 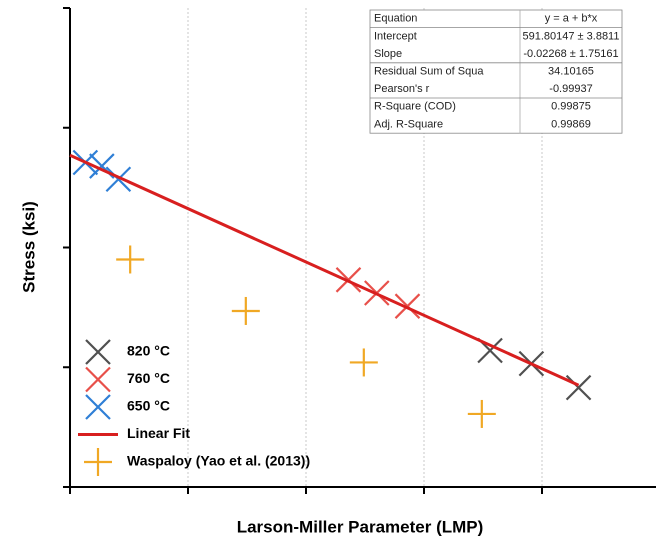 What do you see at coordinates (570, 89) in the screenshot?
I see `table-value: -0.99937` at bounding box center [570, 89].